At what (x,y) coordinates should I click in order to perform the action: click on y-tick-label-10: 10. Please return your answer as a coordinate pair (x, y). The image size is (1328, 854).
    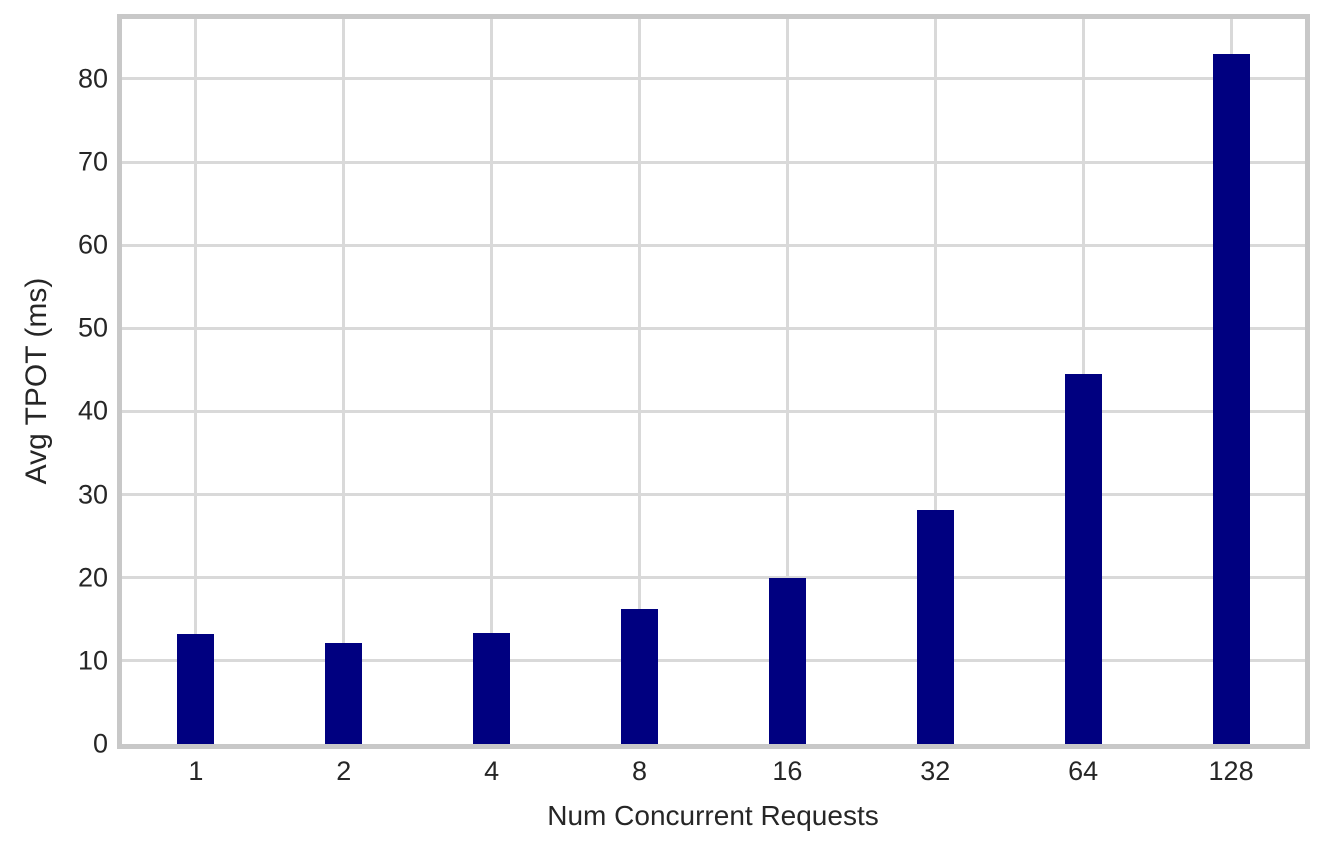
    Looking at the image, I should click on (92, 660).